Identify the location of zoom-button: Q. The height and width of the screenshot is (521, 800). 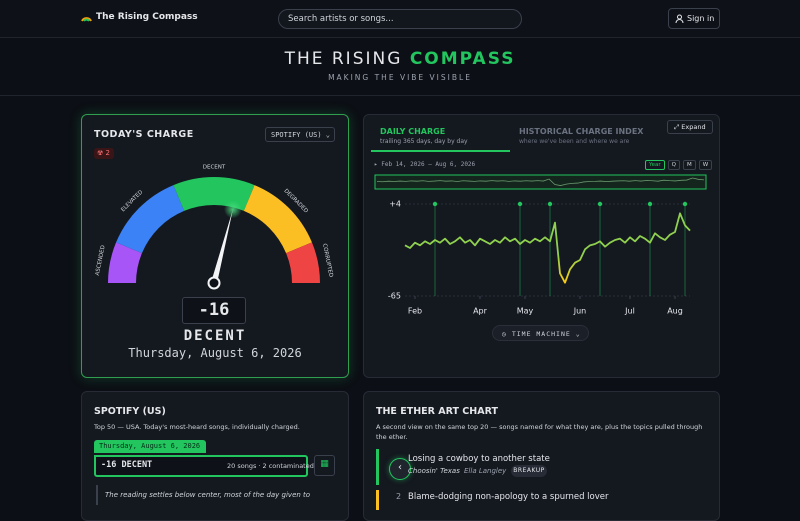
(673, 165).